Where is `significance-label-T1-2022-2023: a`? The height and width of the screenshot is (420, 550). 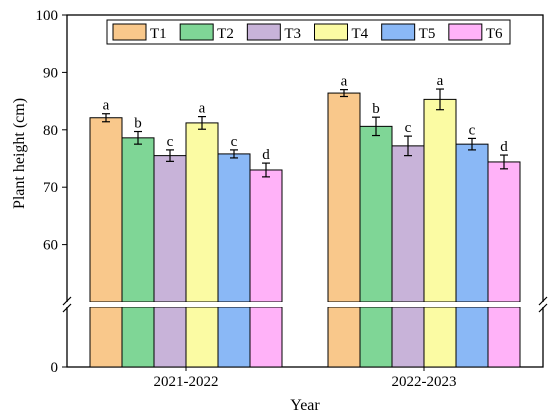
significance-label-T1-2022-2023: a is located at coordinates (344, 82).